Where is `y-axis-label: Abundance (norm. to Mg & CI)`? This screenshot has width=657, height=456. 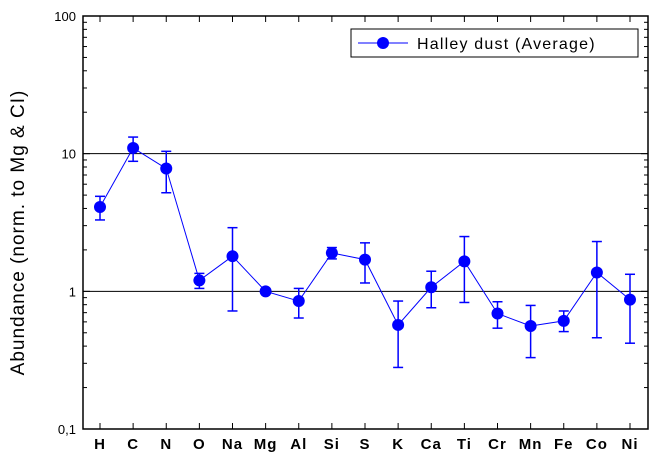 y-axis-label: Abundance (norm. to Mg & CI) is located at coordinates (18, 233).